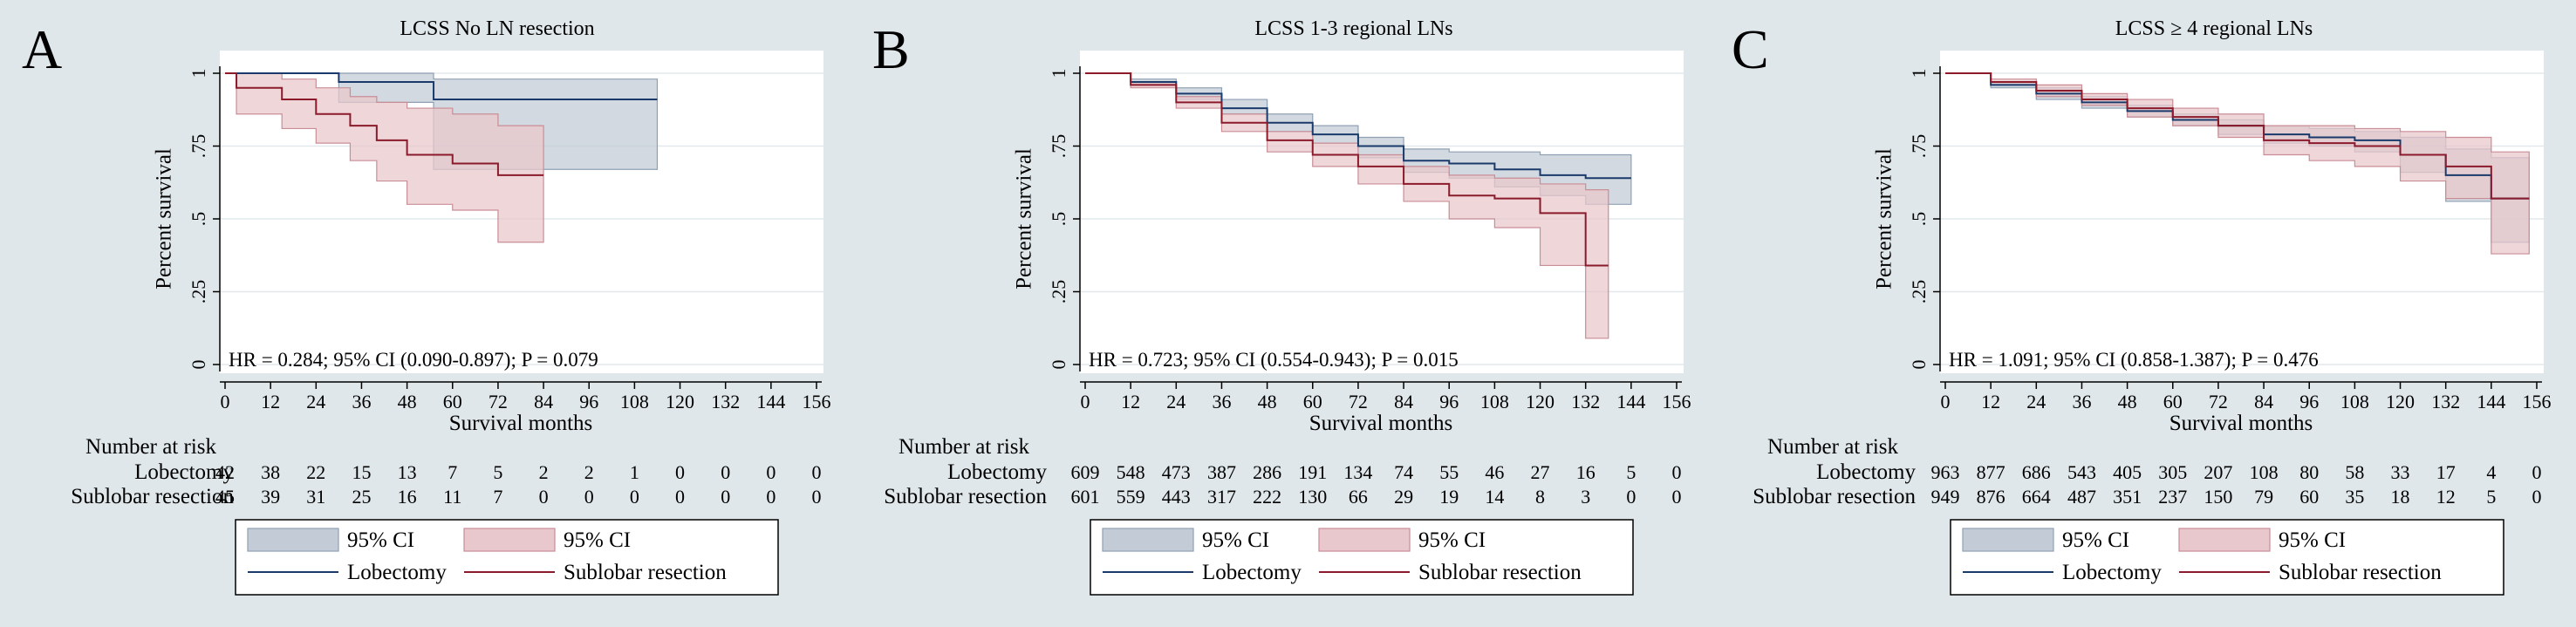 This screenshot has height=627, width=2576. What do you see at coordinates (2400, 497) in the screenshot?
I see `risk-value: 18` at bounding box center [2400, 497].